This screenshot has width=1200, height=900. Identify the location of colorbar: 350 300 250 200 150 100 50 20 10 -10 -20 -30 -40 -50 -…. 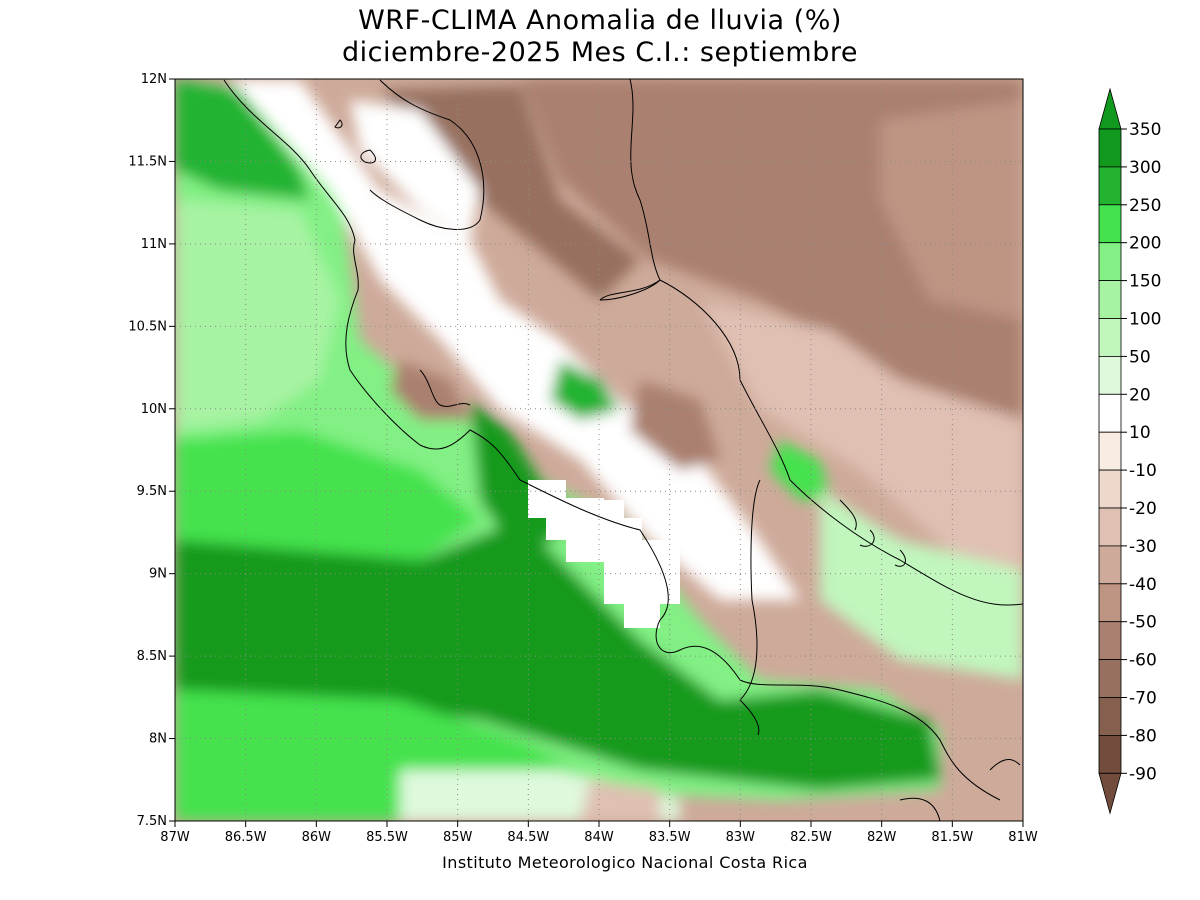
(1129, 451).